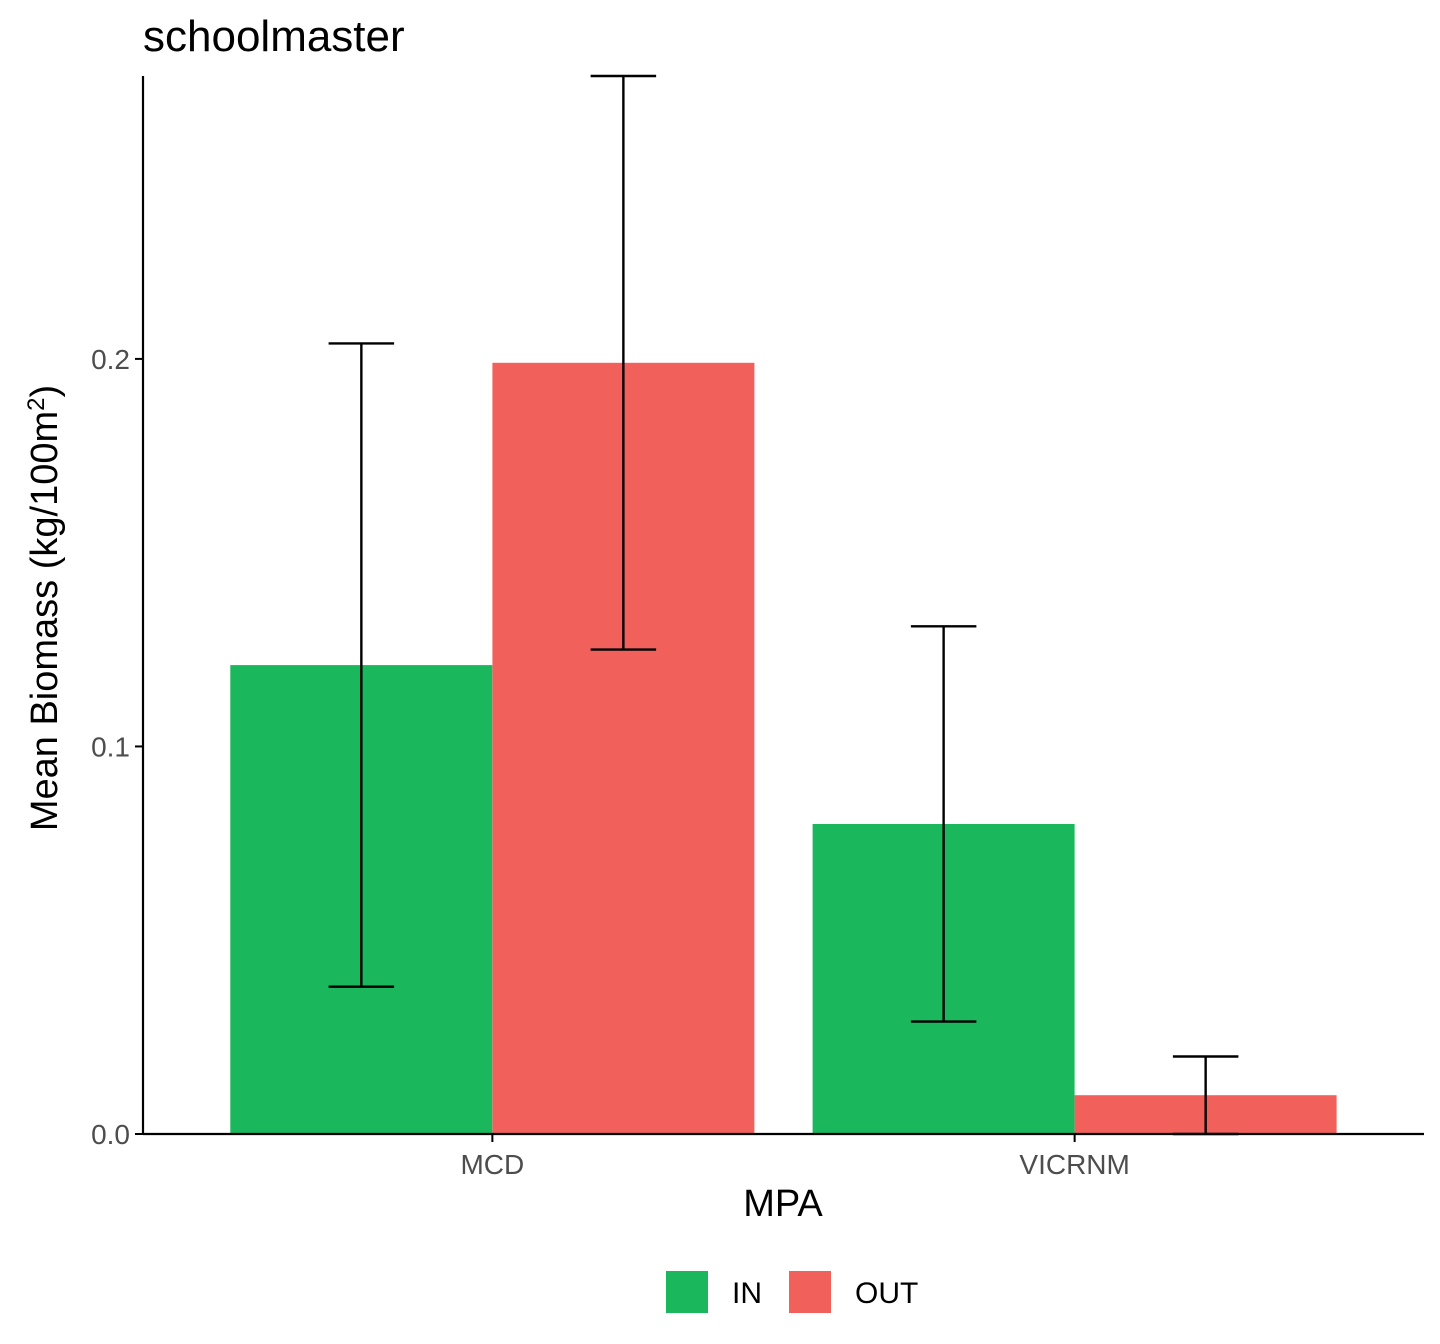  Describe the element at coordinates (1074, 1164) in the screenshot. I see `x-tick-label: VICRNM` at that location.